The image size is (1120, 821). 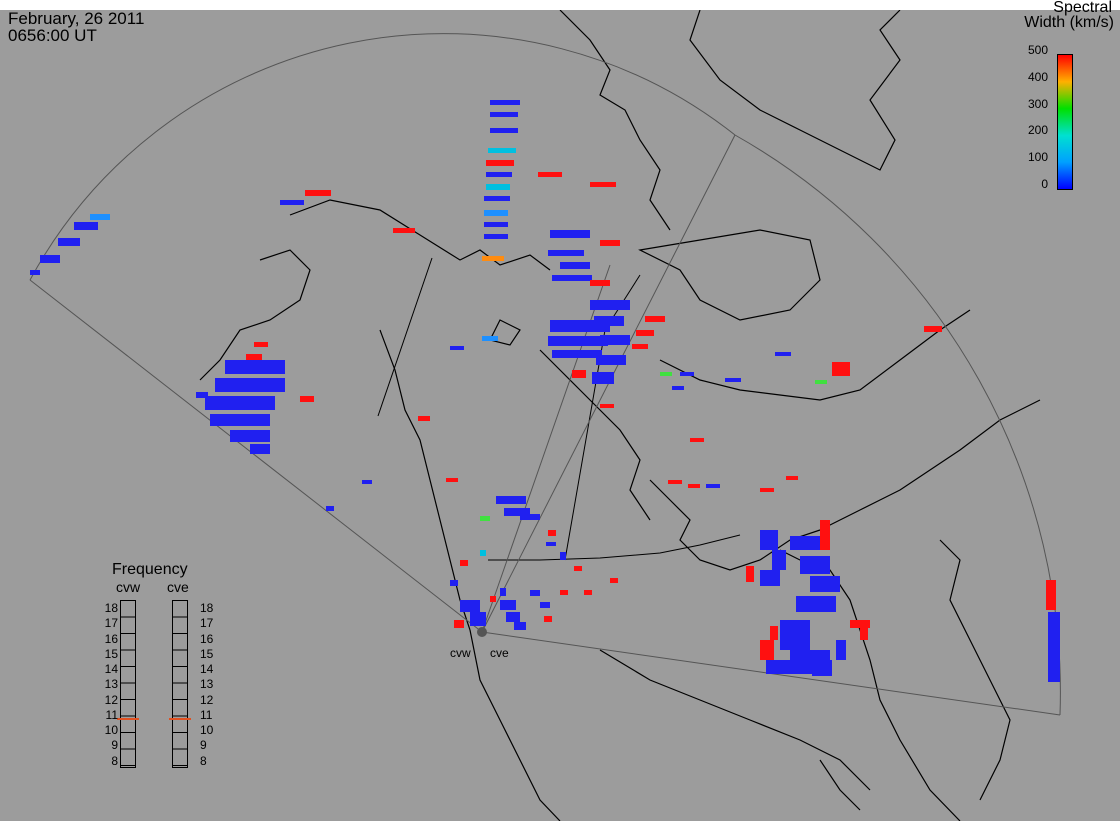 What do you see at coordinates (1037, 130) in the screenshot?
I see `colorbar-tick: 200` at bounding box center [1037, 130].